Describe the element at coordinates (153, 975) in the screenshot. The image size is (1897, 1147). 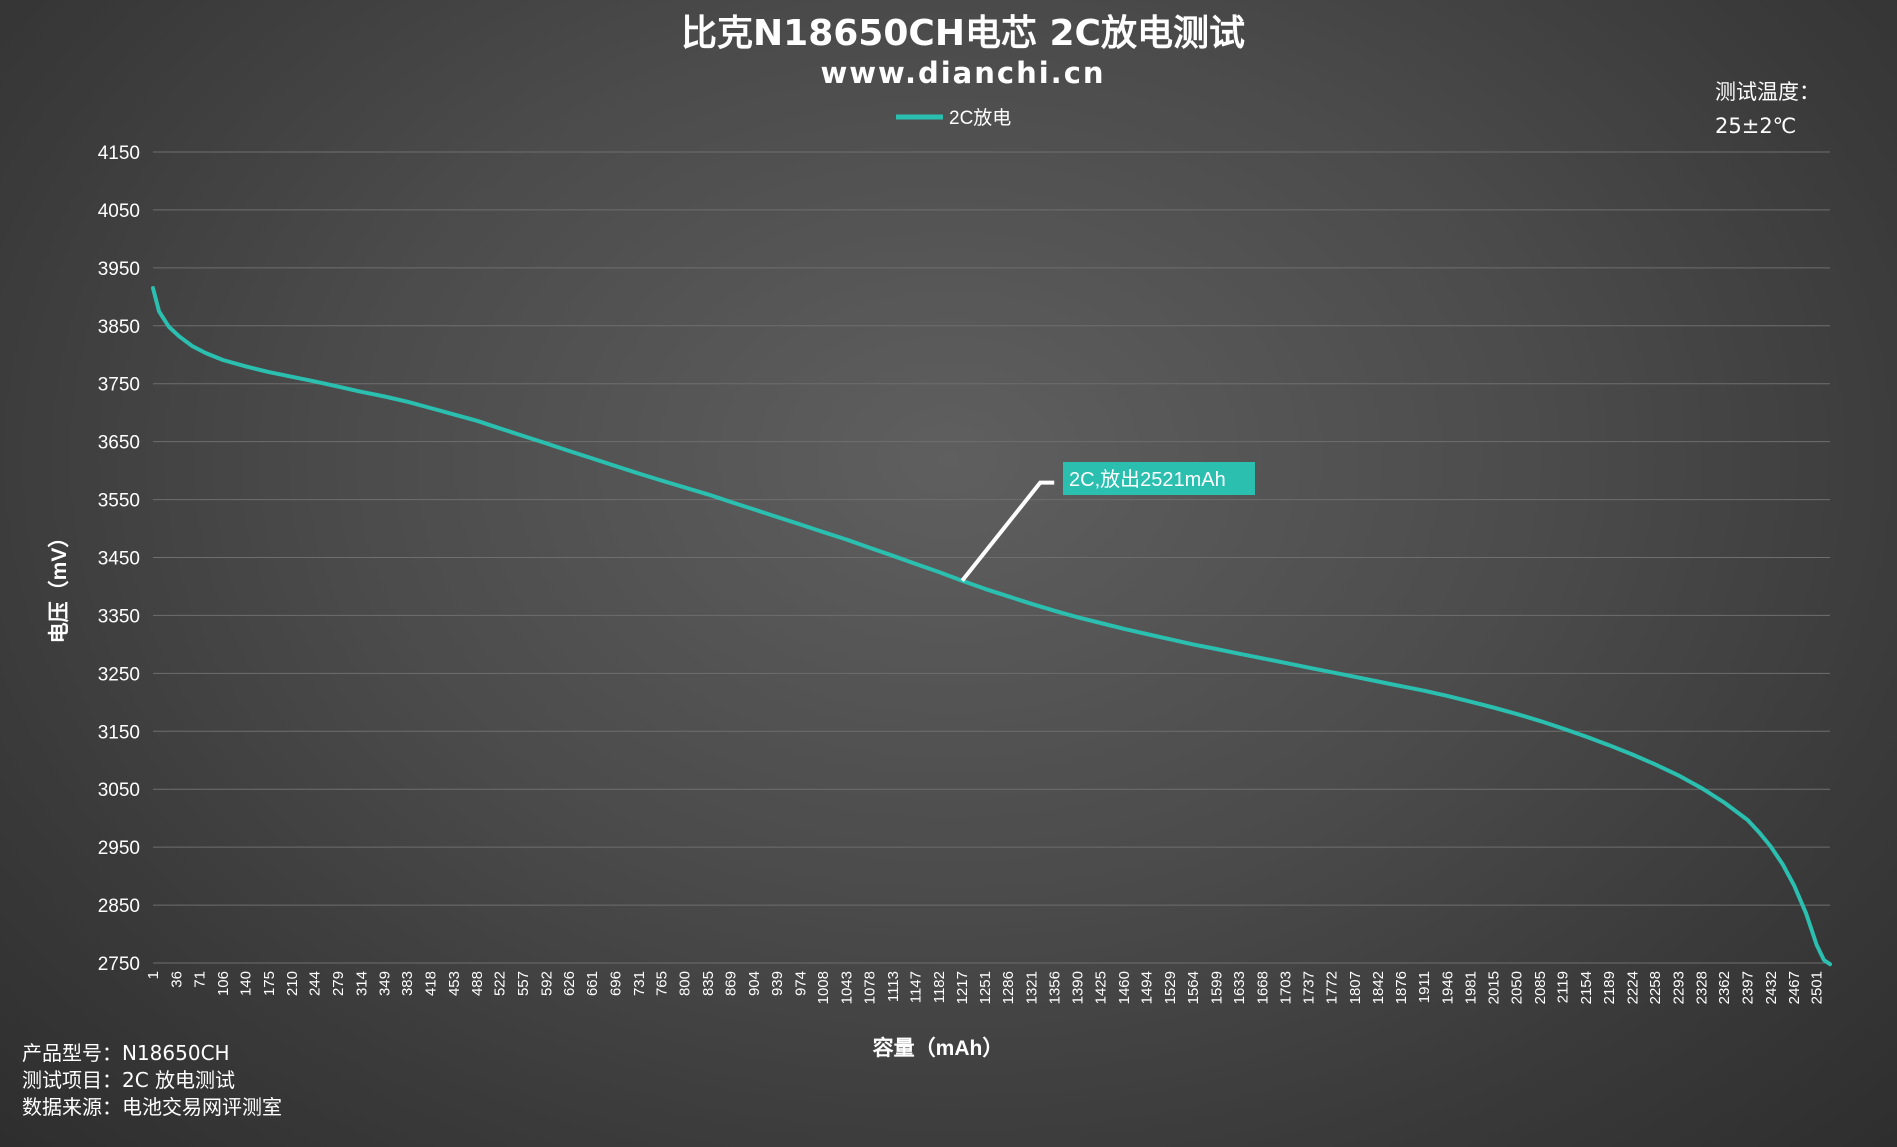
I see `x-tick-label: 1` at that location.